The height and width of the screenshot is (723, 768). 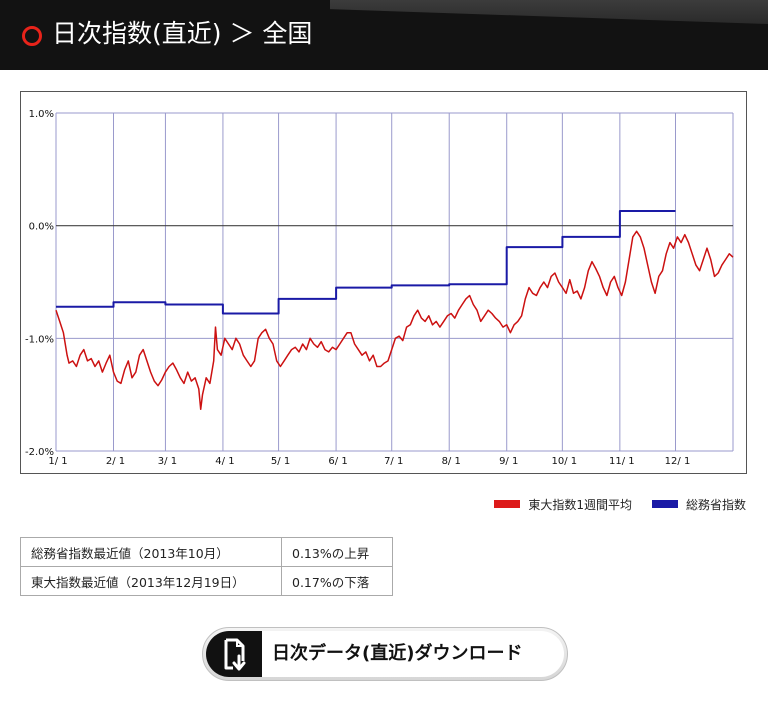 What do you see at coordinates (678, 461) in the screenshot?
I see `x-tick-label: 12/ 1` at bounding box center [678, 461].